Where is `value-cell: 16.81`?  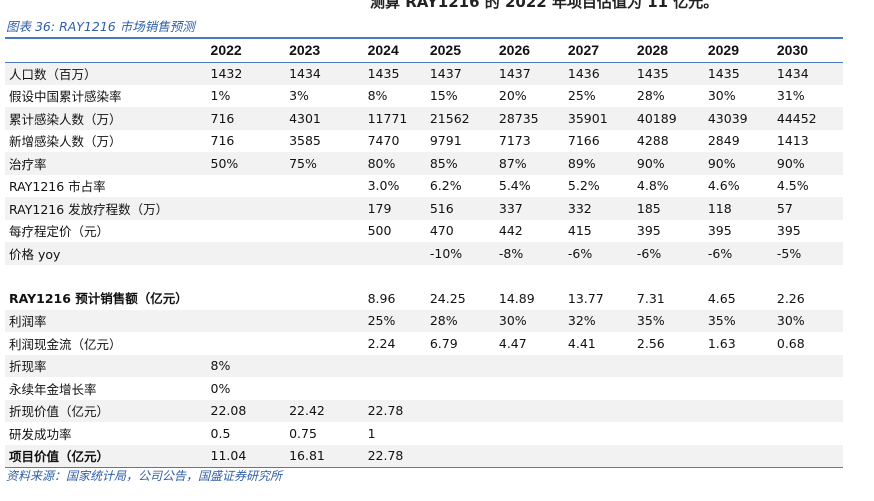
value-cell: 16.81 is located at coordinates (307, 455).